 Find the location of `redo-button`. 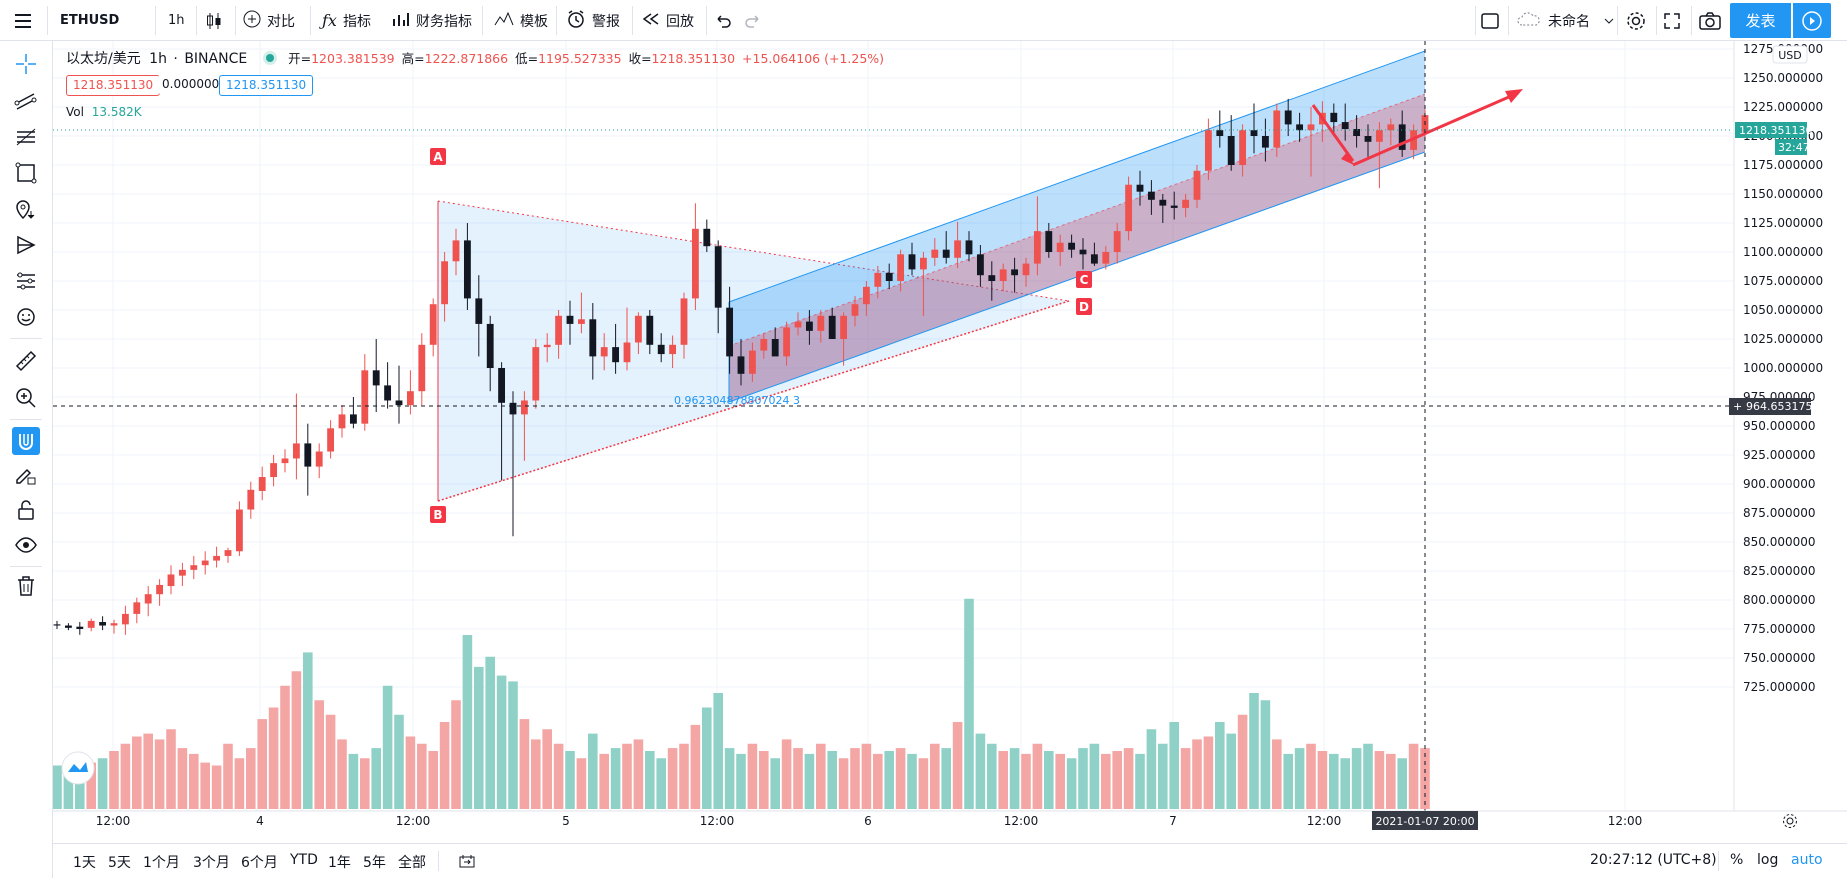

redo-button is located at coordinates (753, 20).